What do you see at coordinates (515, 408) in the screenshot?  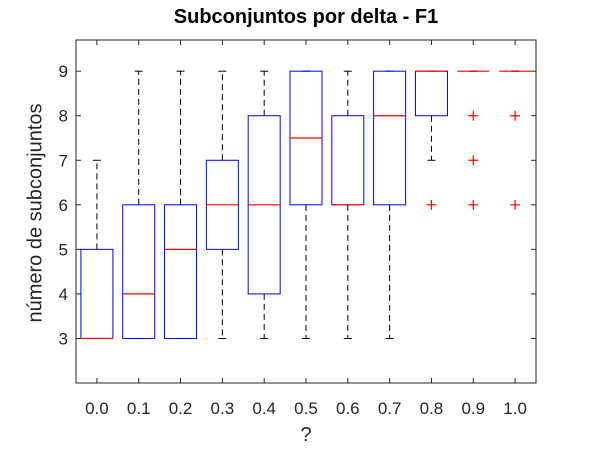 I see `x-tick-label: 1.0` at bounding box center [515, 408].